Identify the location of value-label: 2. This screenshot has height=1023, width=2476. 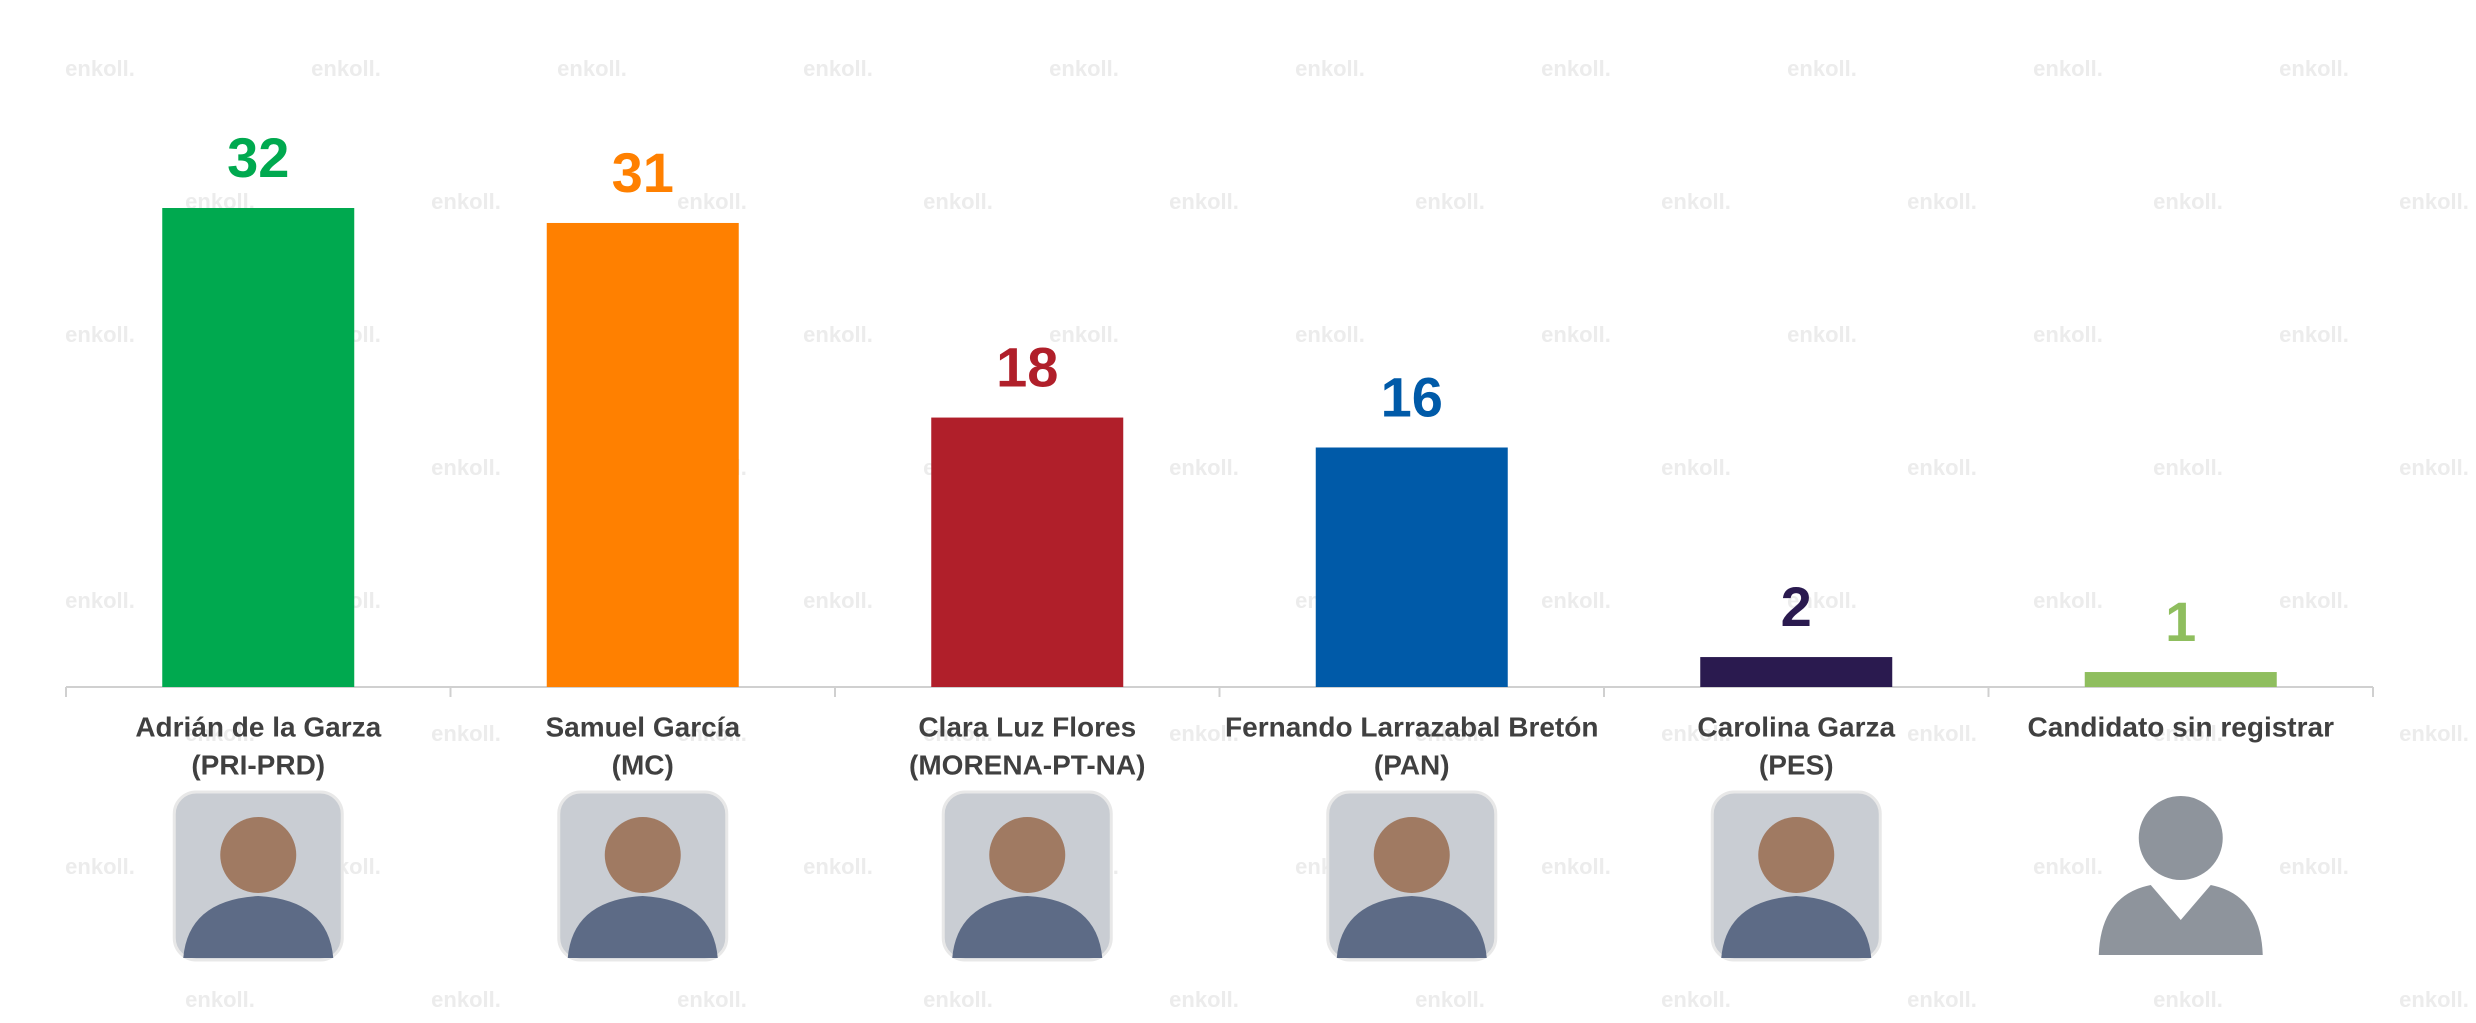
(1796, 606).